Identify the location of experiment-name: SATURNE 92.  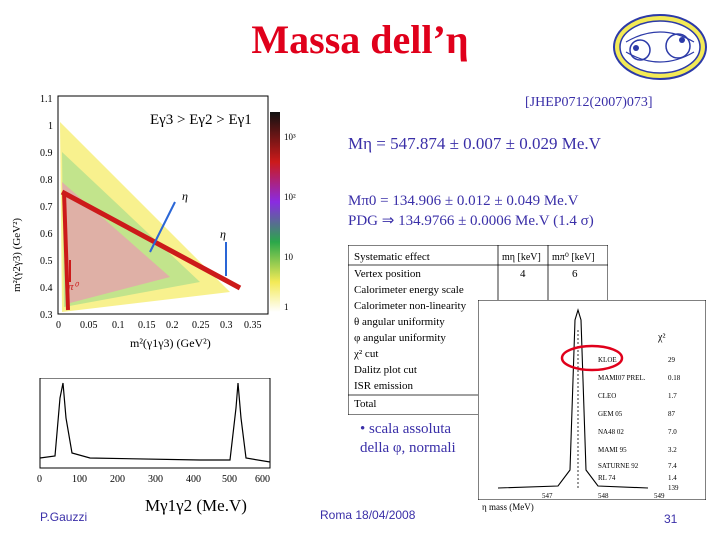
(618, 466).